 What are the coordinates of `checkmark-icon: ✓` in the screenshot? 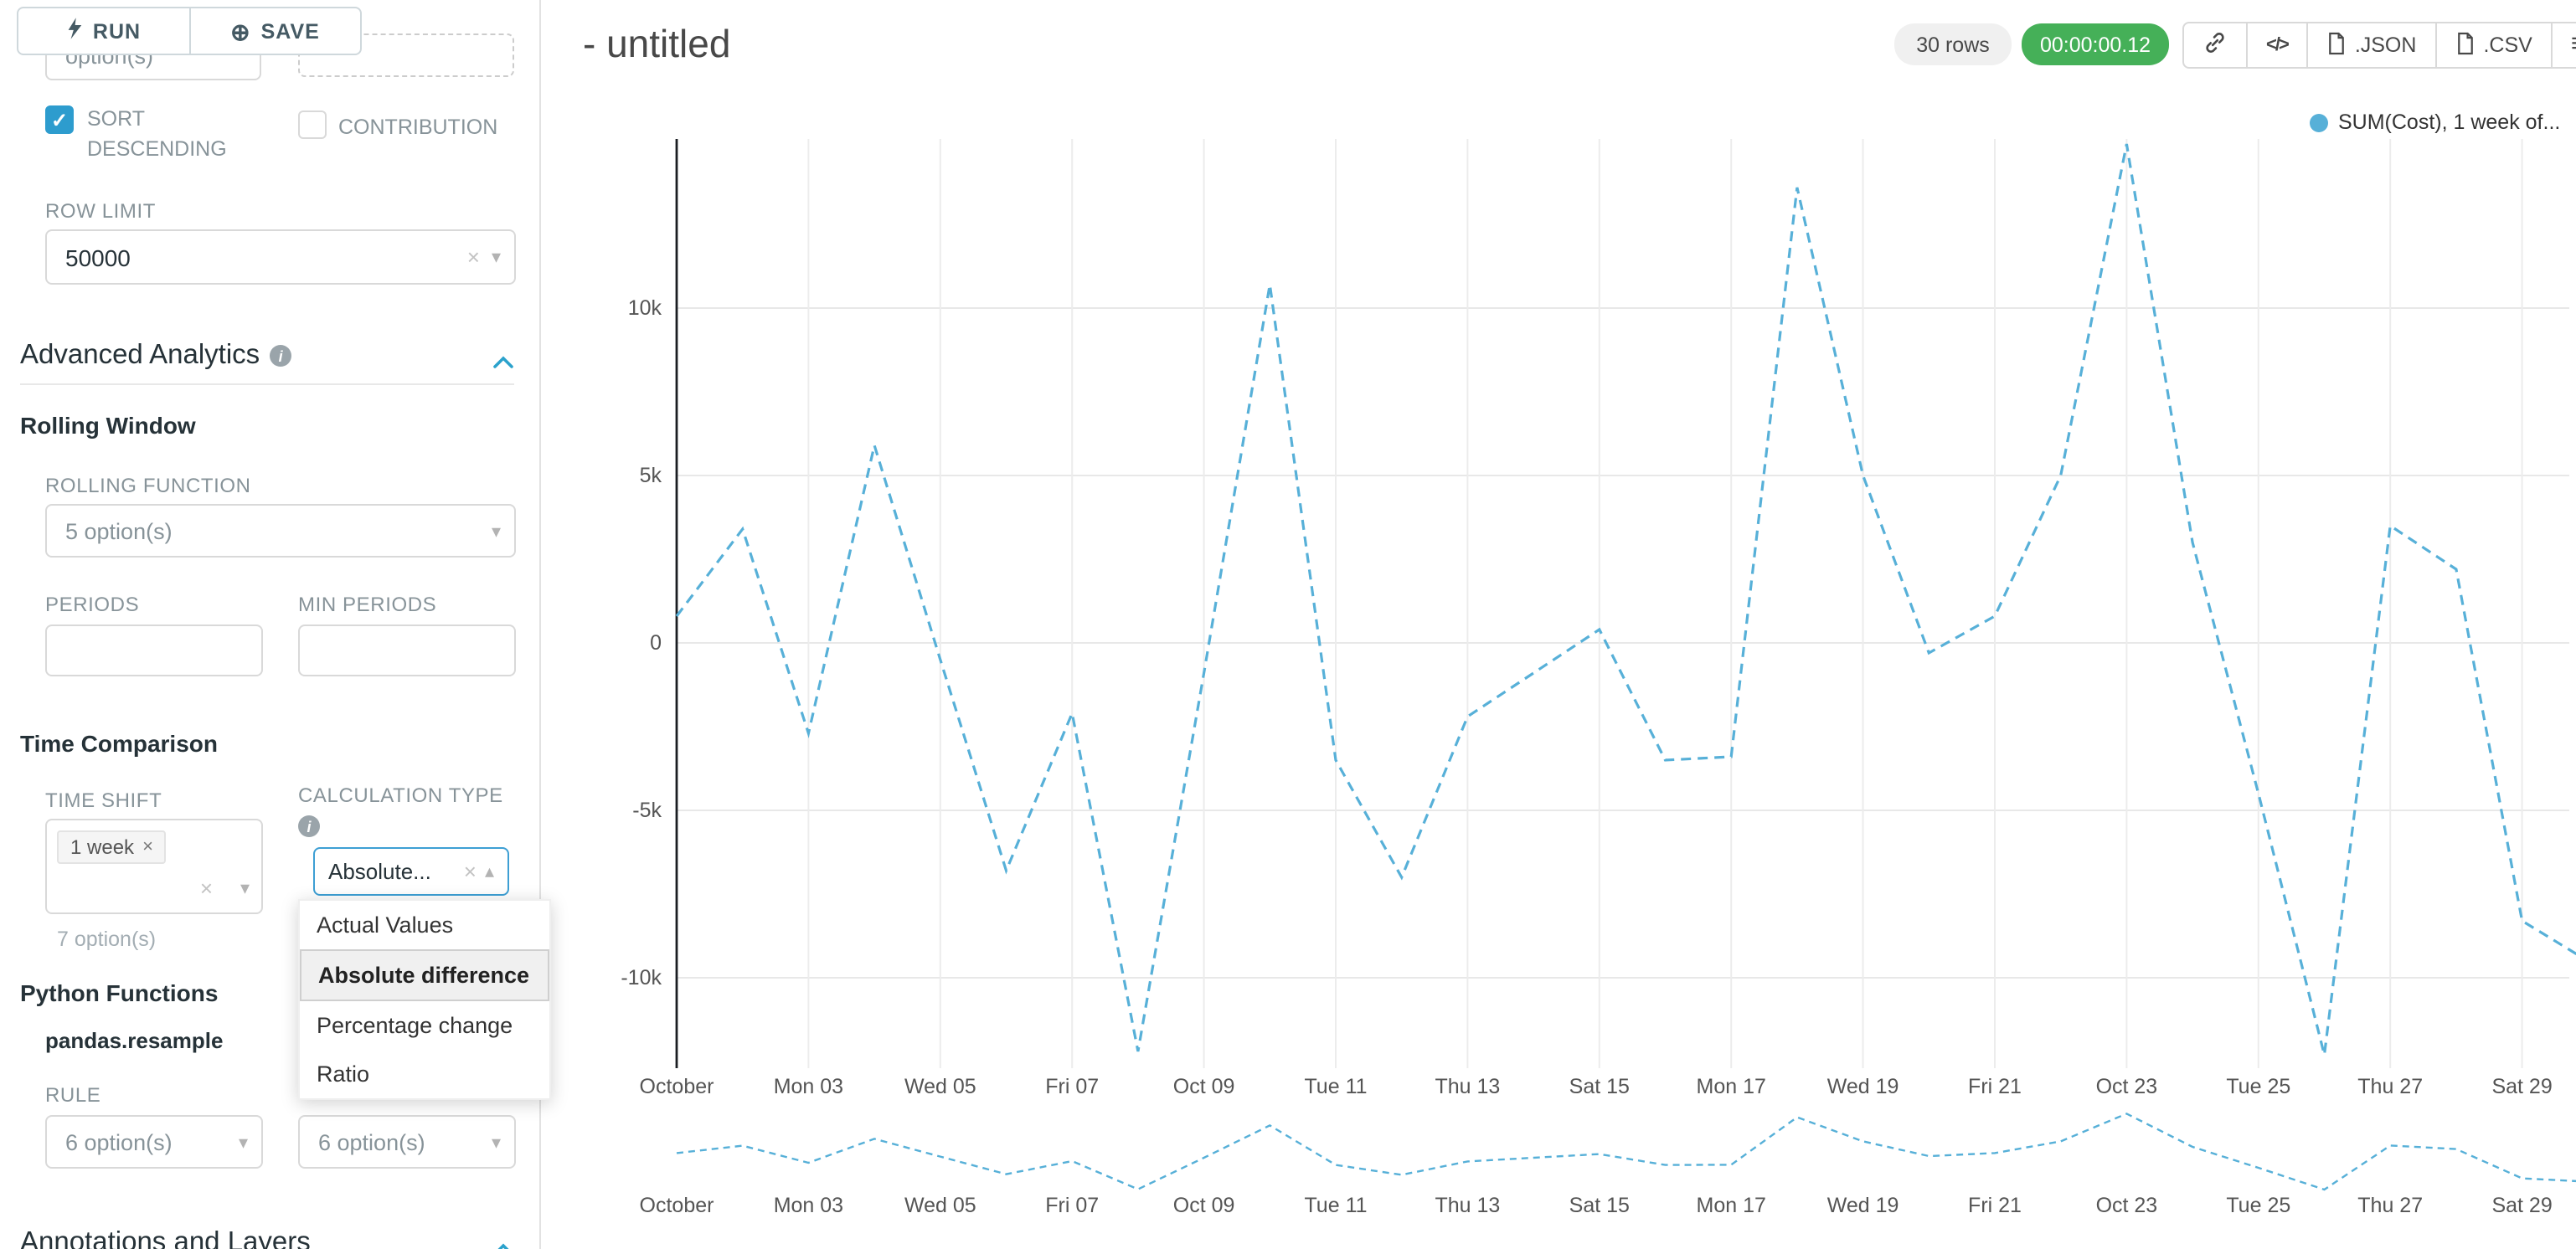 It's located at (59, 119).